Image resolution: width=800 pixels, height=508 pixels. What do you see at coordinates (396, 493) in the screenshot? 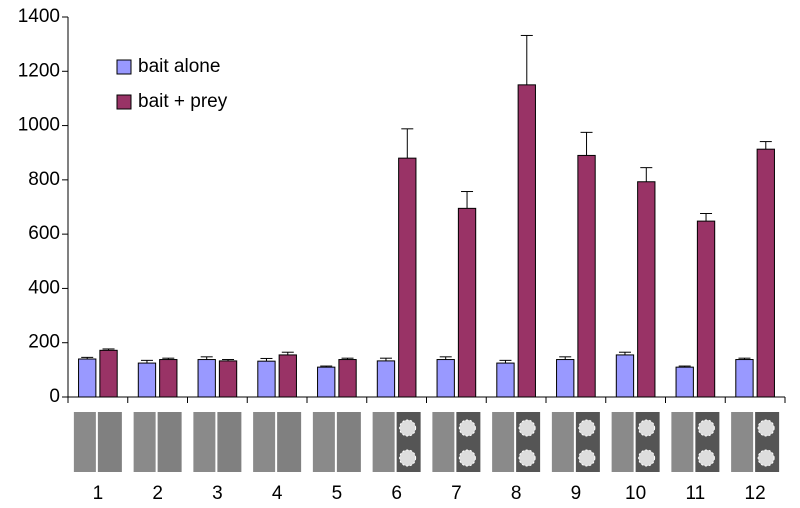
I see `x-tick-label: 6` at bounding box center [396, 493].